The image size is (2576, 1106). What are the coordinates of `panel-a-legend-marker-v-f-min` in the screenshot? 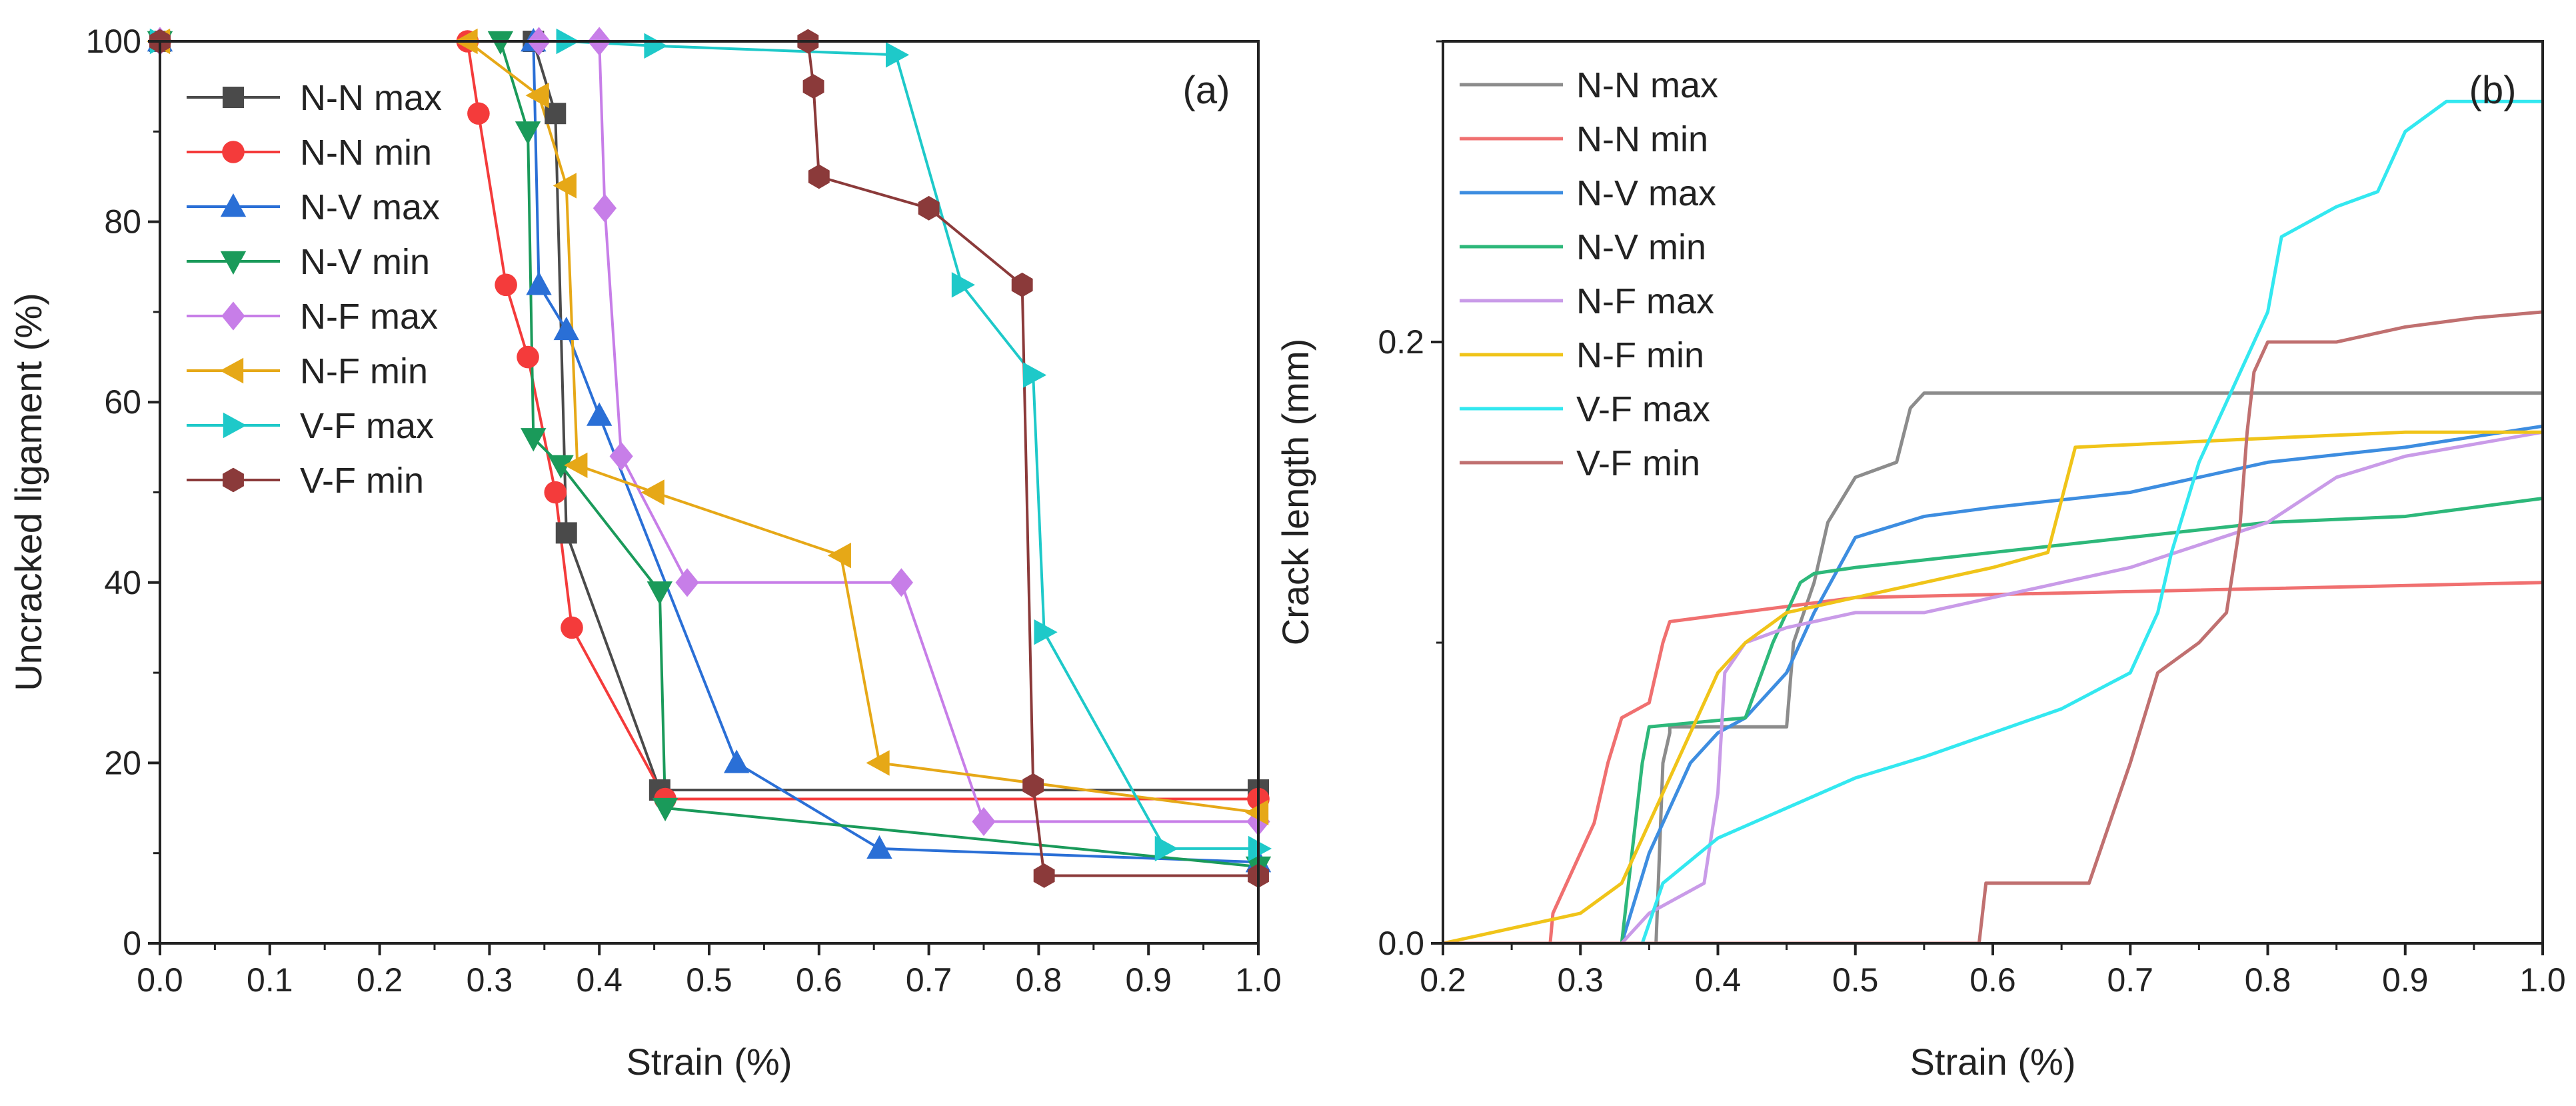 It's located at (234, 480).